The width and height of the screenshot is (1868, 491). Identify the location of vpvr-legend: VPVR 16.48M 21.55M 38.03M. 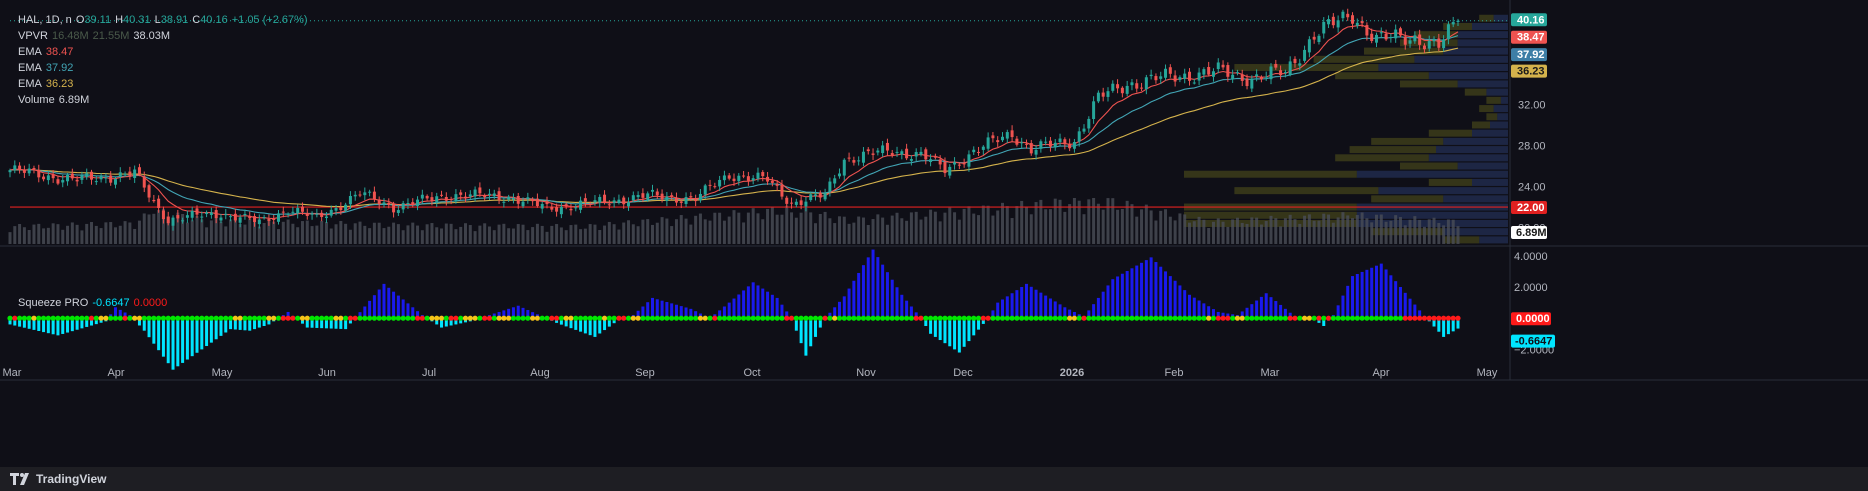
(96, 36).